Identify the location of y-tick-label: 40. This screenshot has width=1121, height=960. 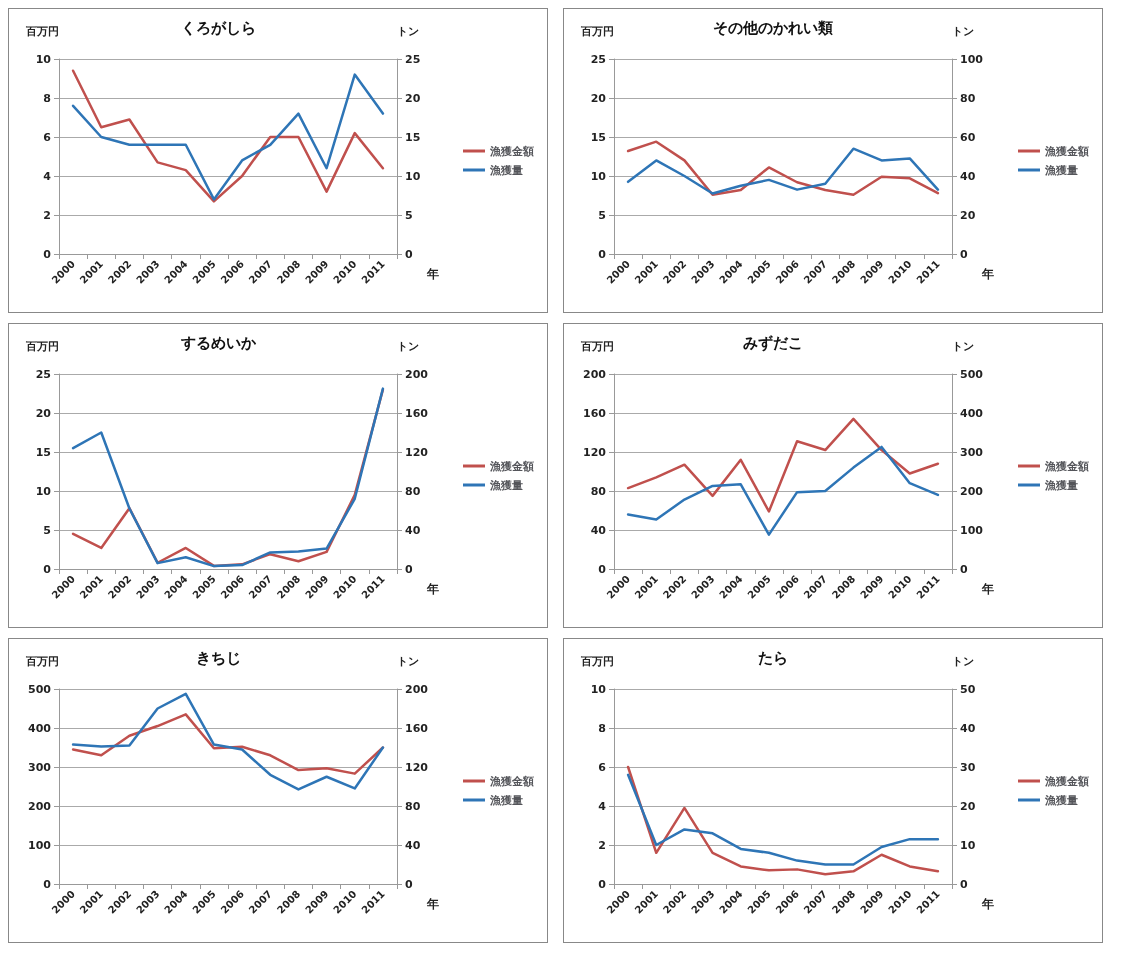
(598, 530).